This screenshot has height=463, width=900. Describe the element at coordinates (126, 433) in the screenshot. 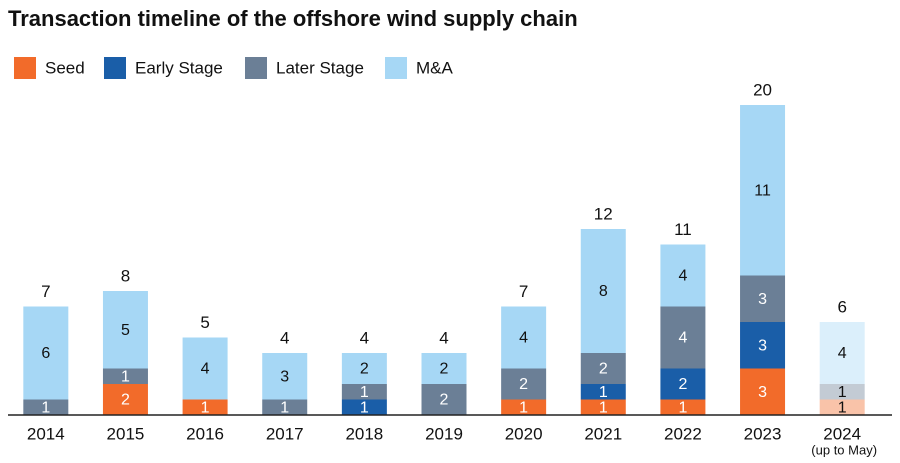

I see `x-tick-label: 2015` at that location.